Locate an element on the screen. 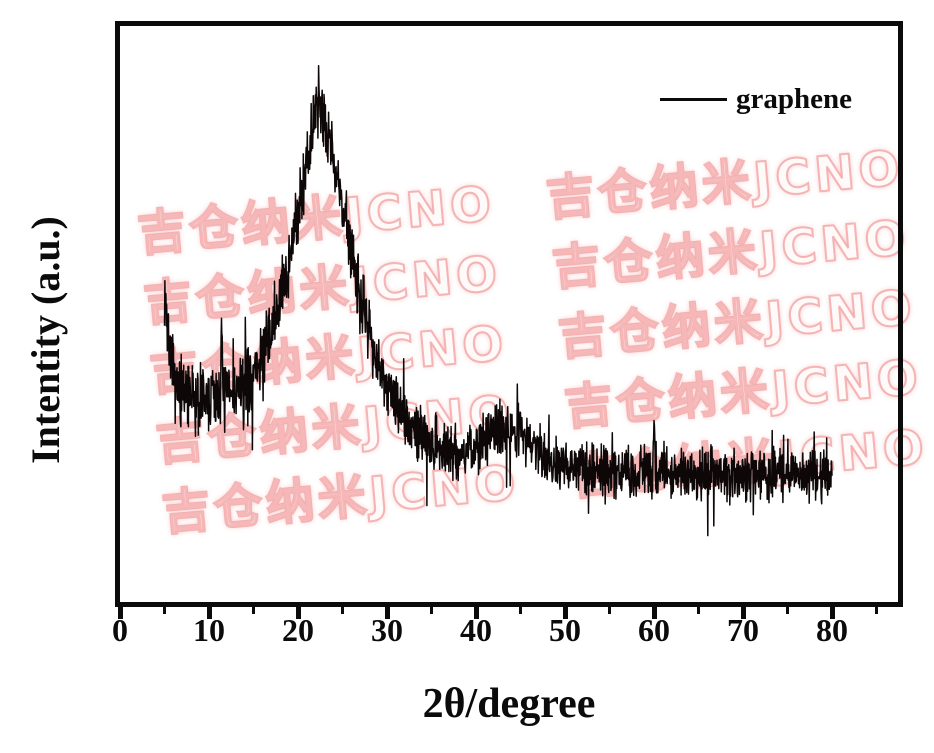  x-axis-title: 2θ/degree is located at coordinates (509, 704).